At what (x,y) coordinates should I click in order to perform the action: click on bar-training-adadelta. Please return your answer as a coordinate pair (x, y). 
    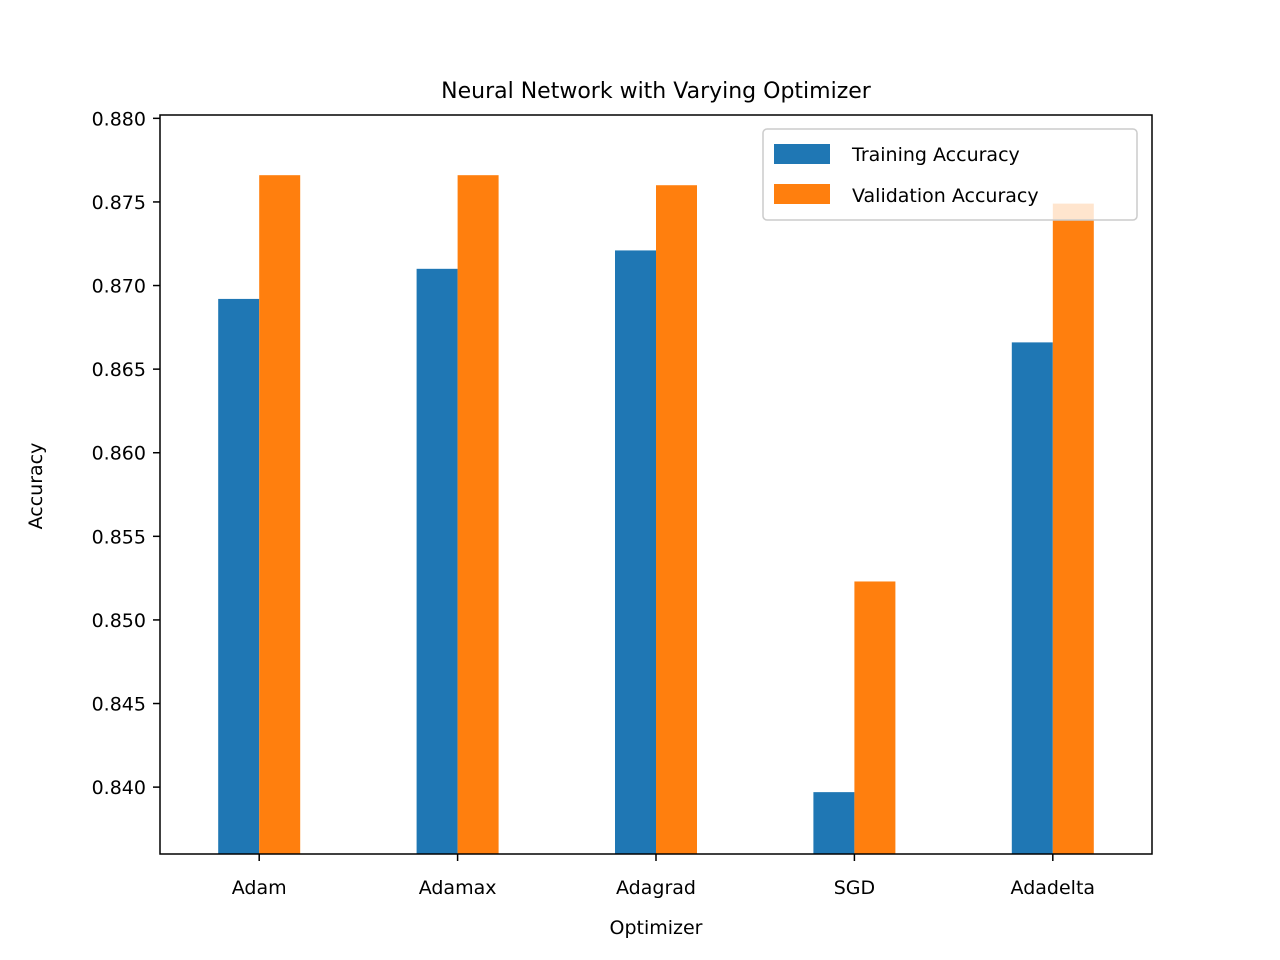
    Looking at the image, I should click on (1032, 598).